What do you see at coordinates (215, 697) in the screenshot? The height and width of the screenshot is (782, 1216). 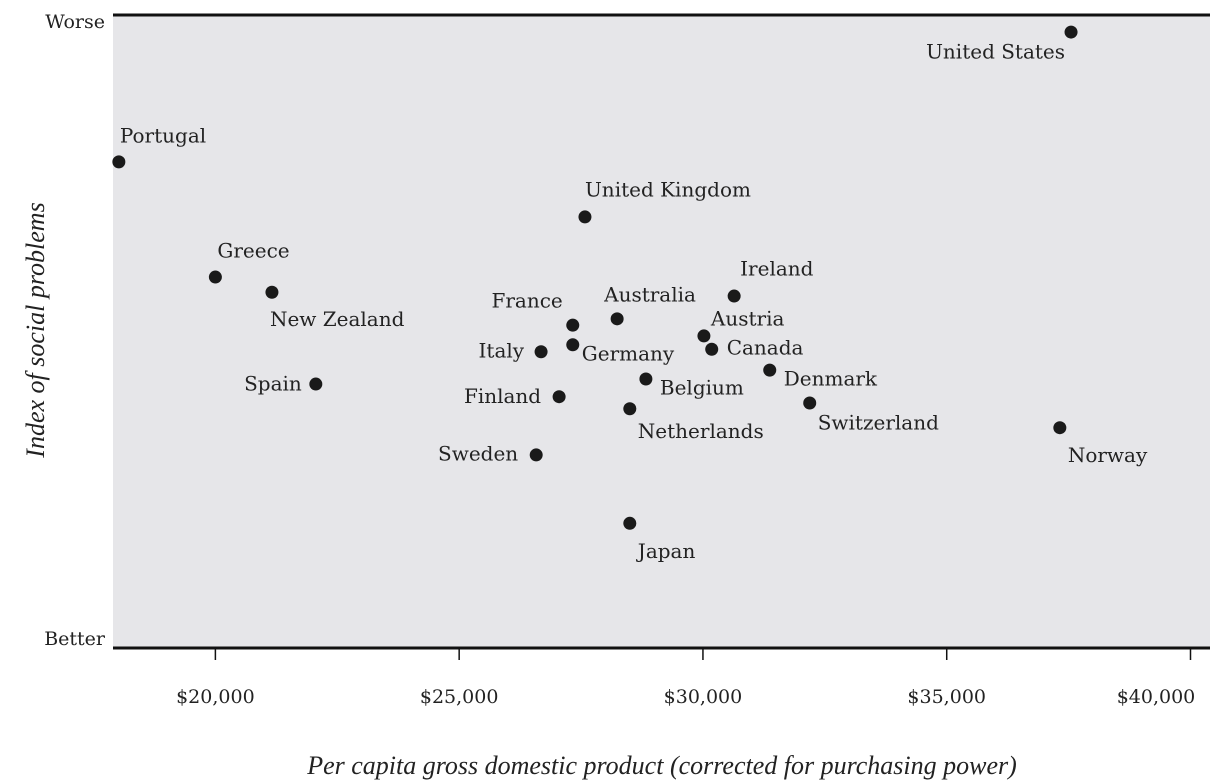 I see `x-tick-label: $20,000` at bounding box center [215, 697].